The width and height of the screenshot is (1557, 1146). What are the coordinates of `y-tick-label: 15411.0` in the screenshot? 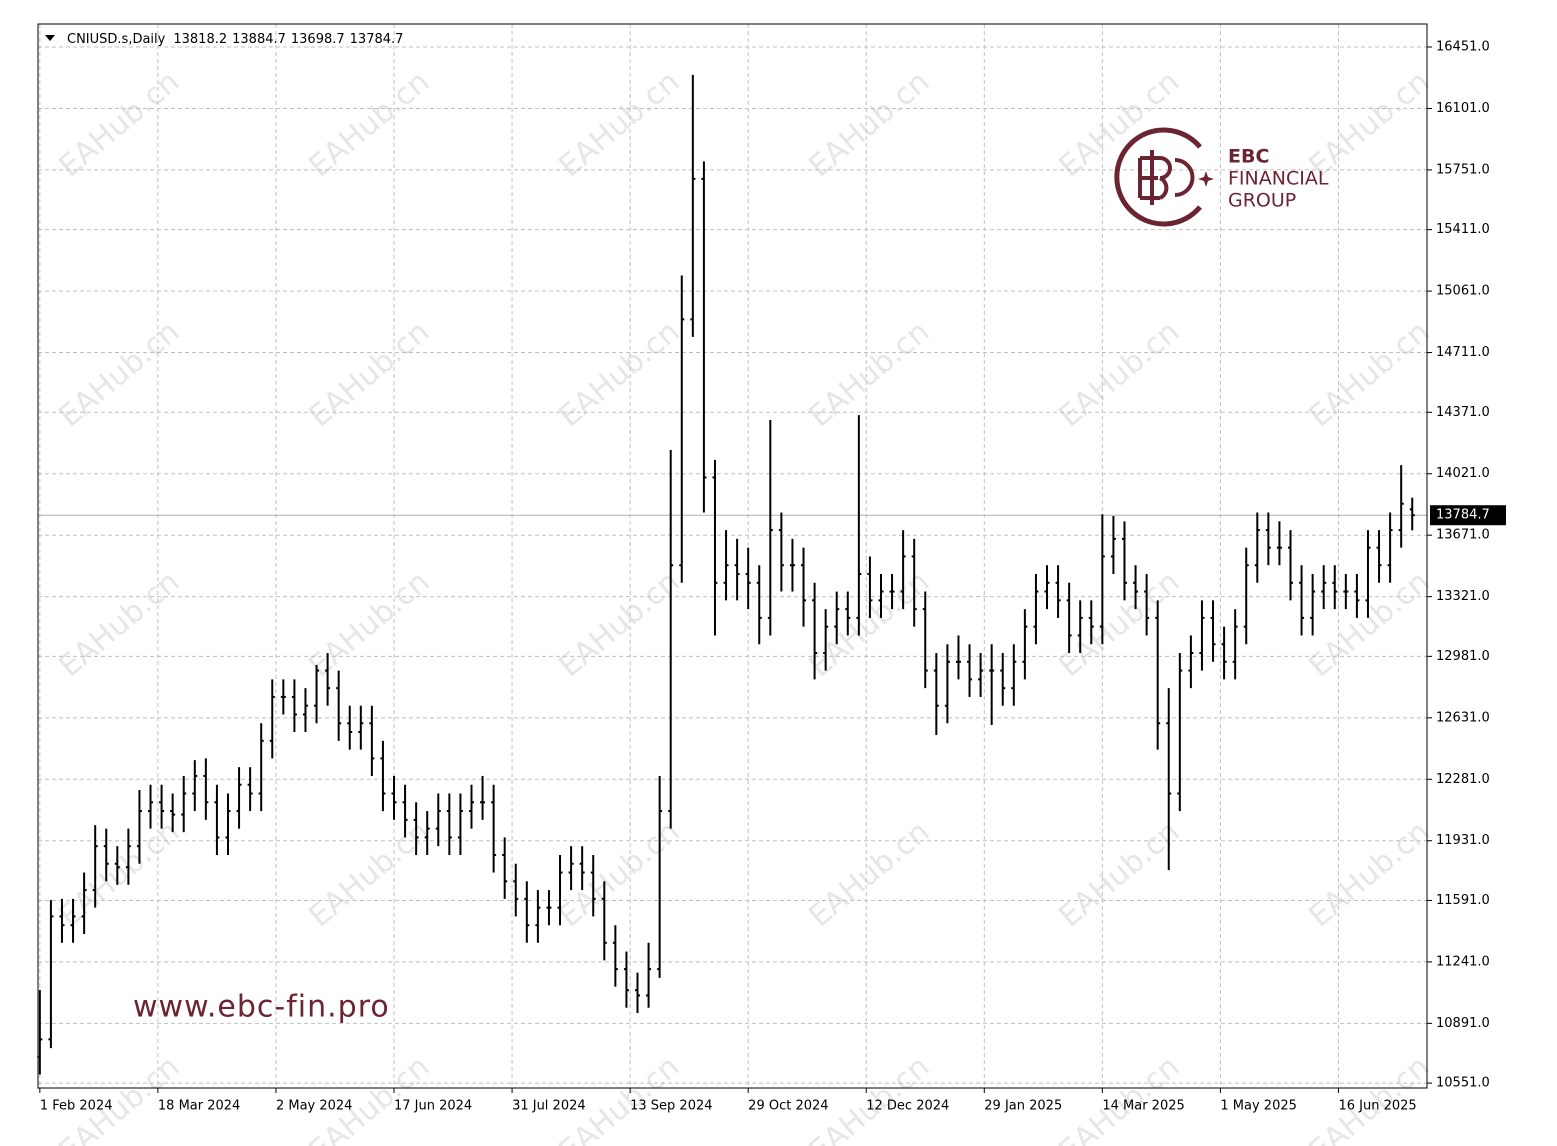 It's located at (1463, 229).